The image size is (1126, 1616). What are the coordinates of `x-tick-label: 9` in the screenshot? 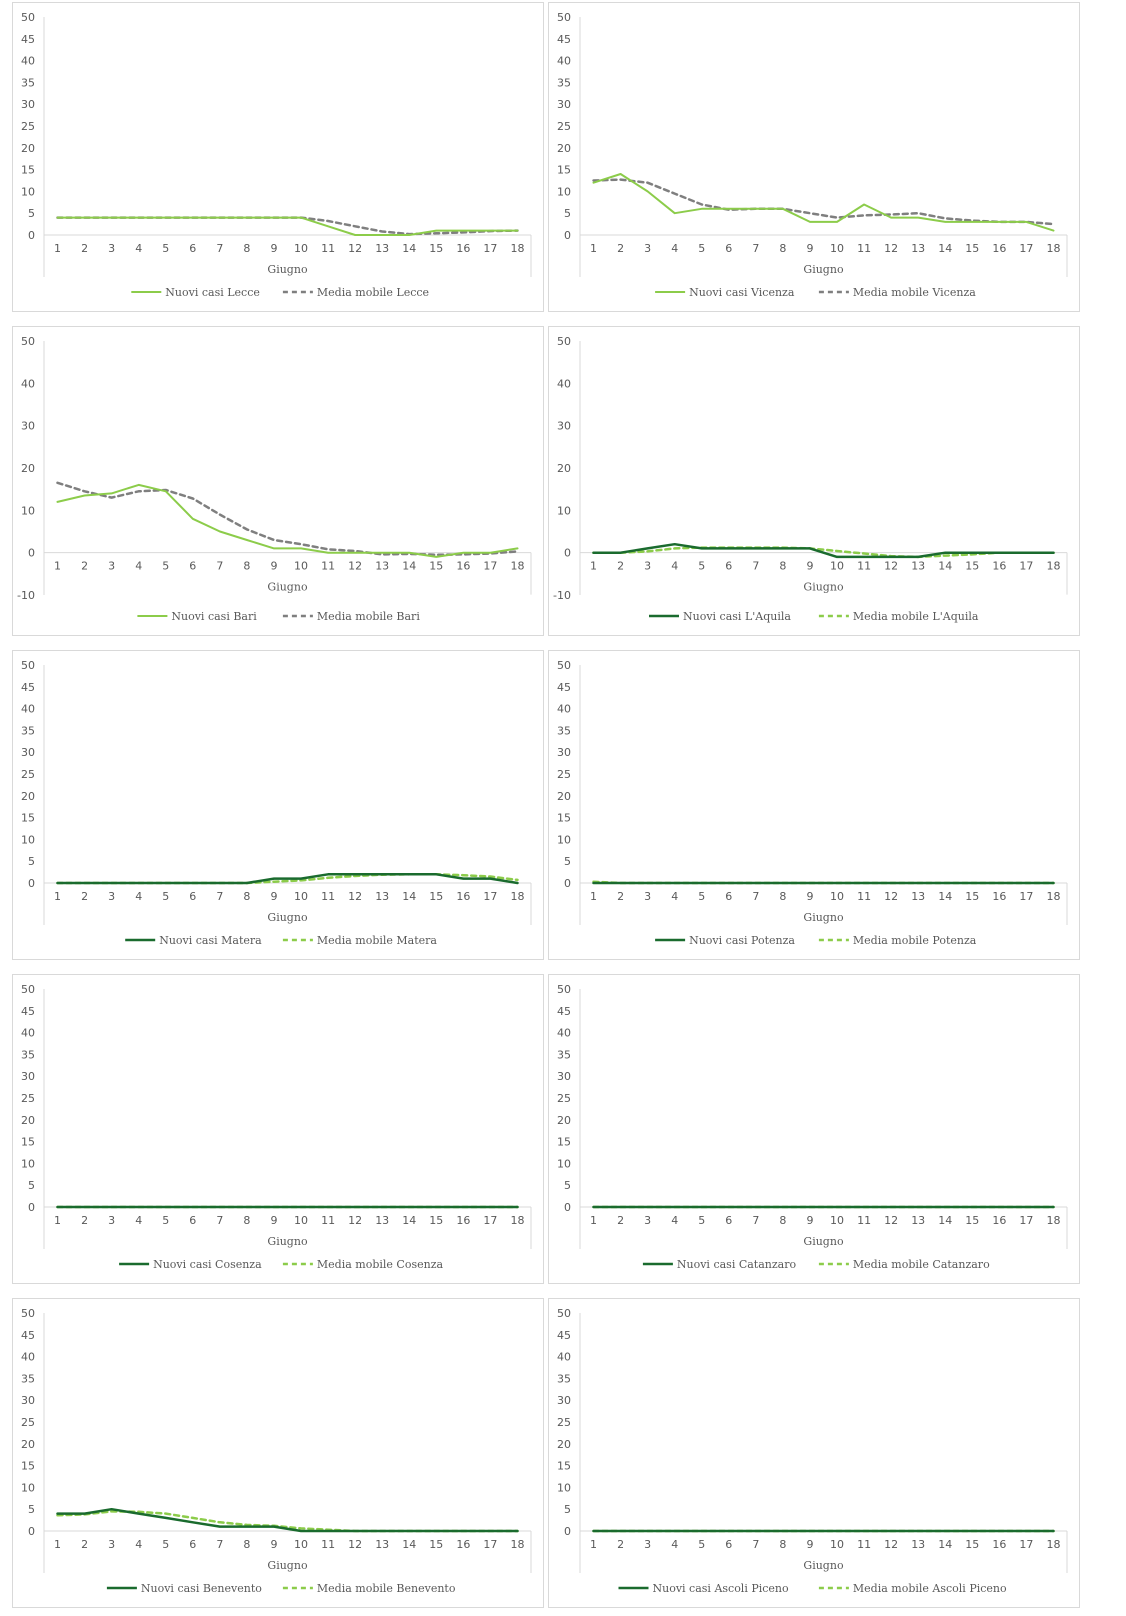 It's located at (809, 566).